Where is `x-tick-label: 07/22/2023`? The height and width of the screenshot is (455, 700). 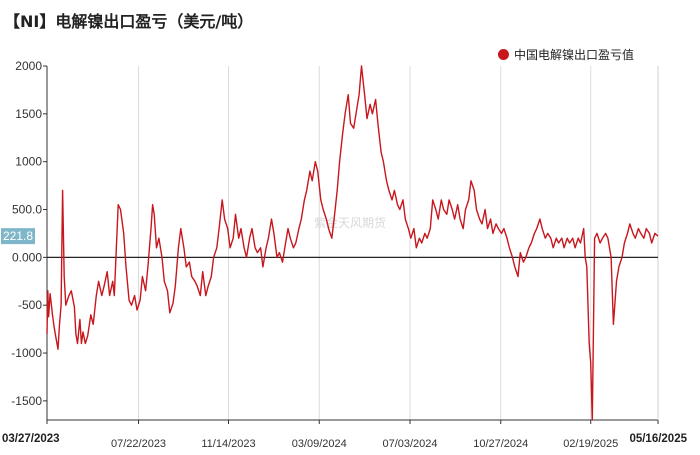 x-tick-label: 07/22/2023 is located at coordinates (138, 444).